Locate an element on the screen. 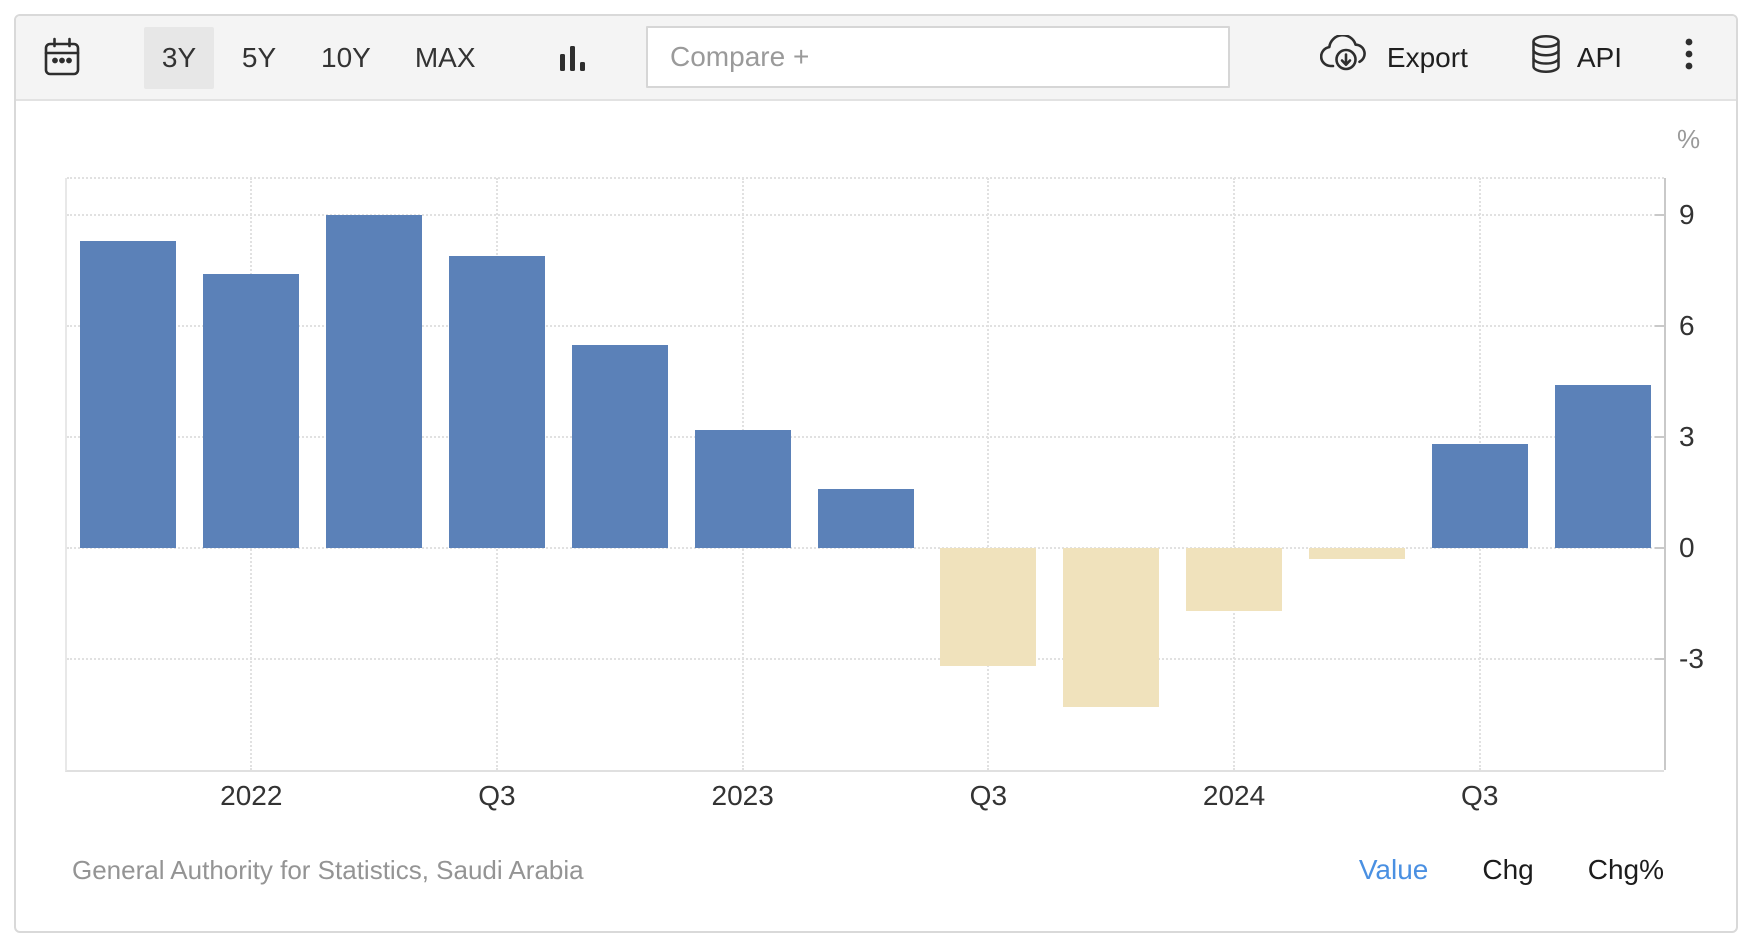 This screenshot has width=1748, height=946. bar-2023-Q4 is located at coordinates (1111, 628).